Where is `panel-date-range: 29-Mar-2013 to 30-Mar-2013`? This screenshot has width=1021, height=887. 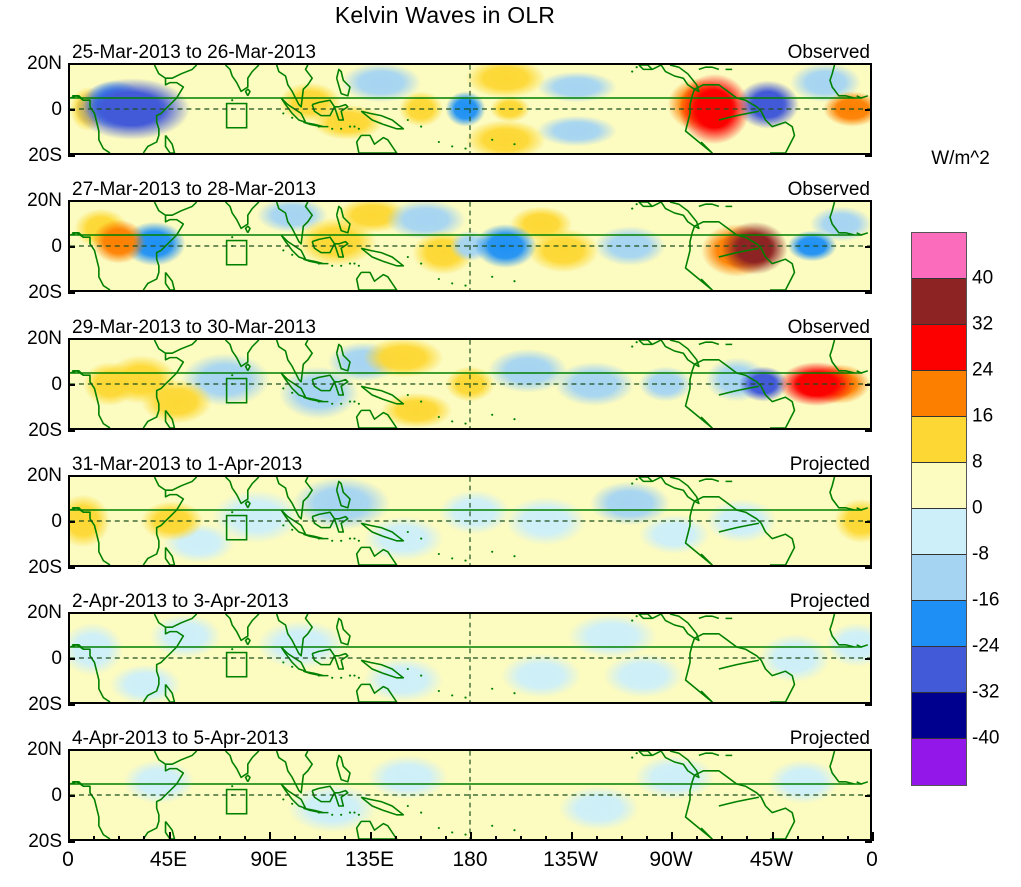 panel-date-range: 29-Mar-2013 to 30-Mar-2013 is located at coordinates (194, 327).